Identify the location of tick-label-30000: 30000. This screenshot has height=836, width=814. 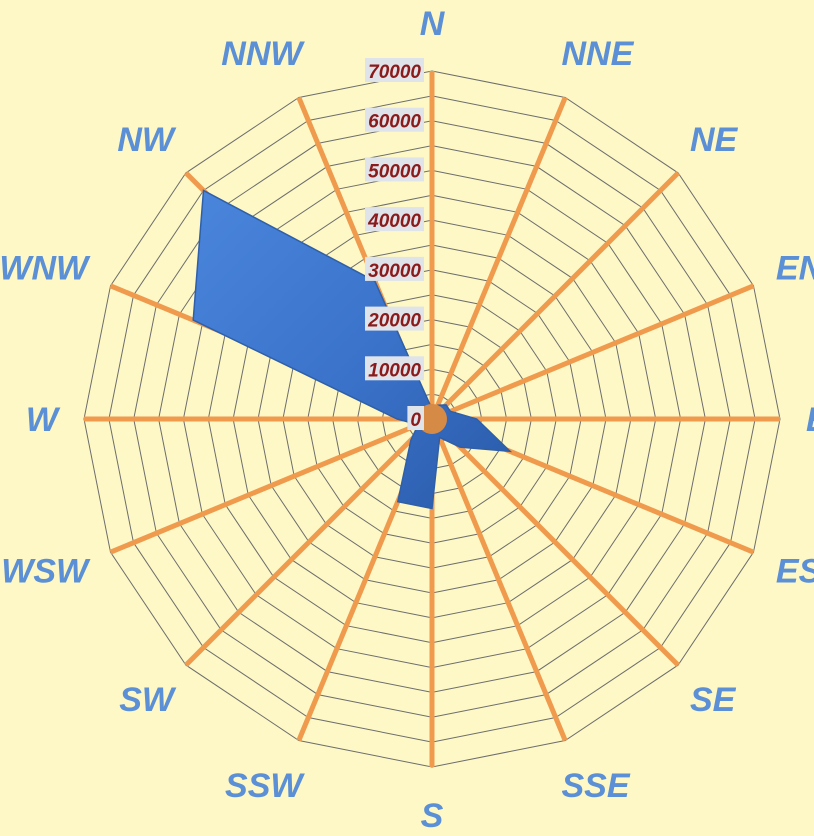
(394, 271).